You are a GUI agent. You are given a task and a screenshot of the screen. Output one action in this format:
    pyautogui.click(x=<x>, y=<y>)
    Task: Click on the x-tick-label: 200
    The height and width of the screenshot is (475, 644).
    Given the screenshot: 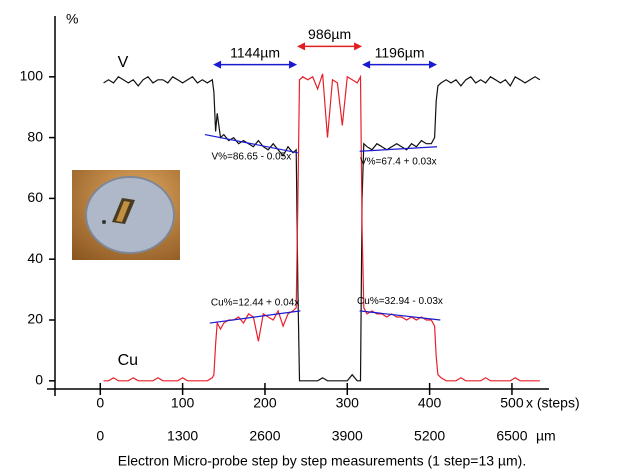 What is the action you would take?
    pyautogui.click(x=265, y=403)
    